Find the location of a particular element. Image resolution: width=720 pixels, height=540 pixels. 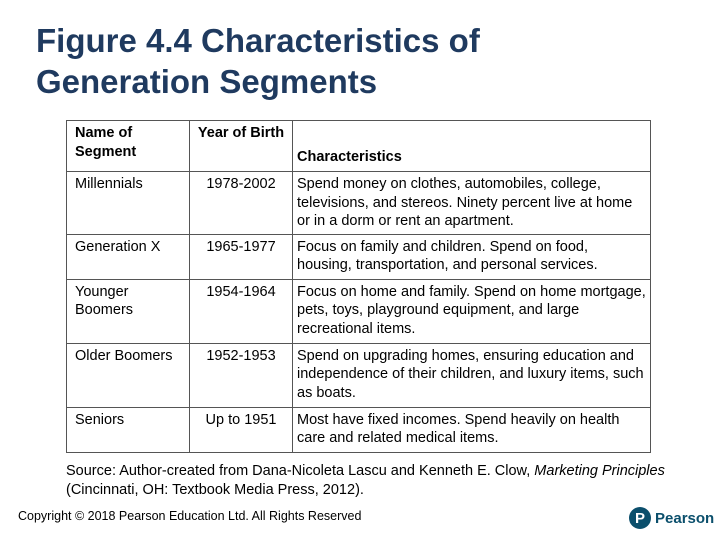

cell-year: Up to 1951 is located at coordinates (241, 429).